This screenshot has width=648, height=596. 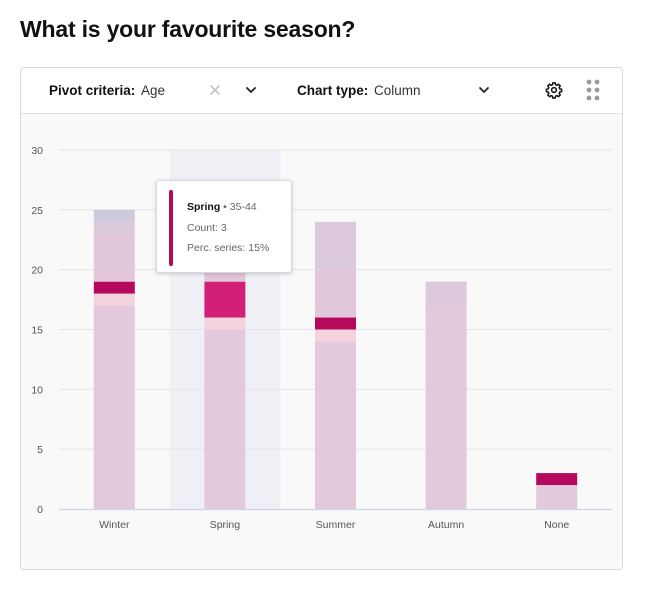 What do you see at coordinates (215, 90) in the screenshot?
I see `close-icon` at bounding box center [215, 90].